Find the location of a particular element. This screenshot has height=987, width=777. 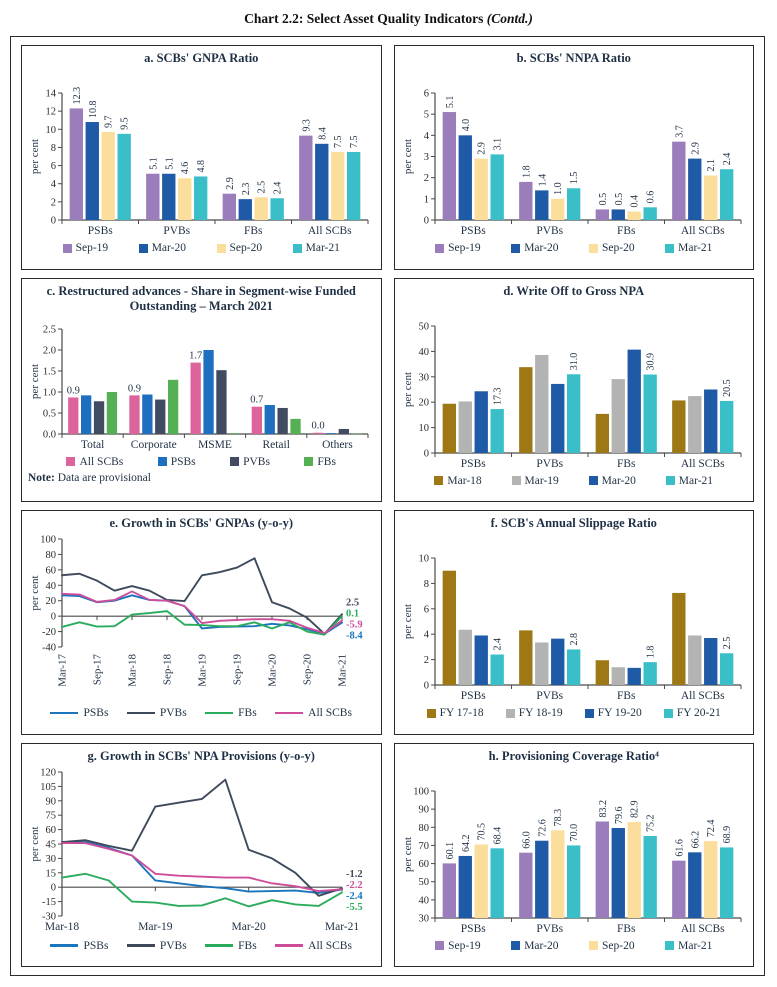

svg-text: 2.4 is located at coordinates (727, 159).